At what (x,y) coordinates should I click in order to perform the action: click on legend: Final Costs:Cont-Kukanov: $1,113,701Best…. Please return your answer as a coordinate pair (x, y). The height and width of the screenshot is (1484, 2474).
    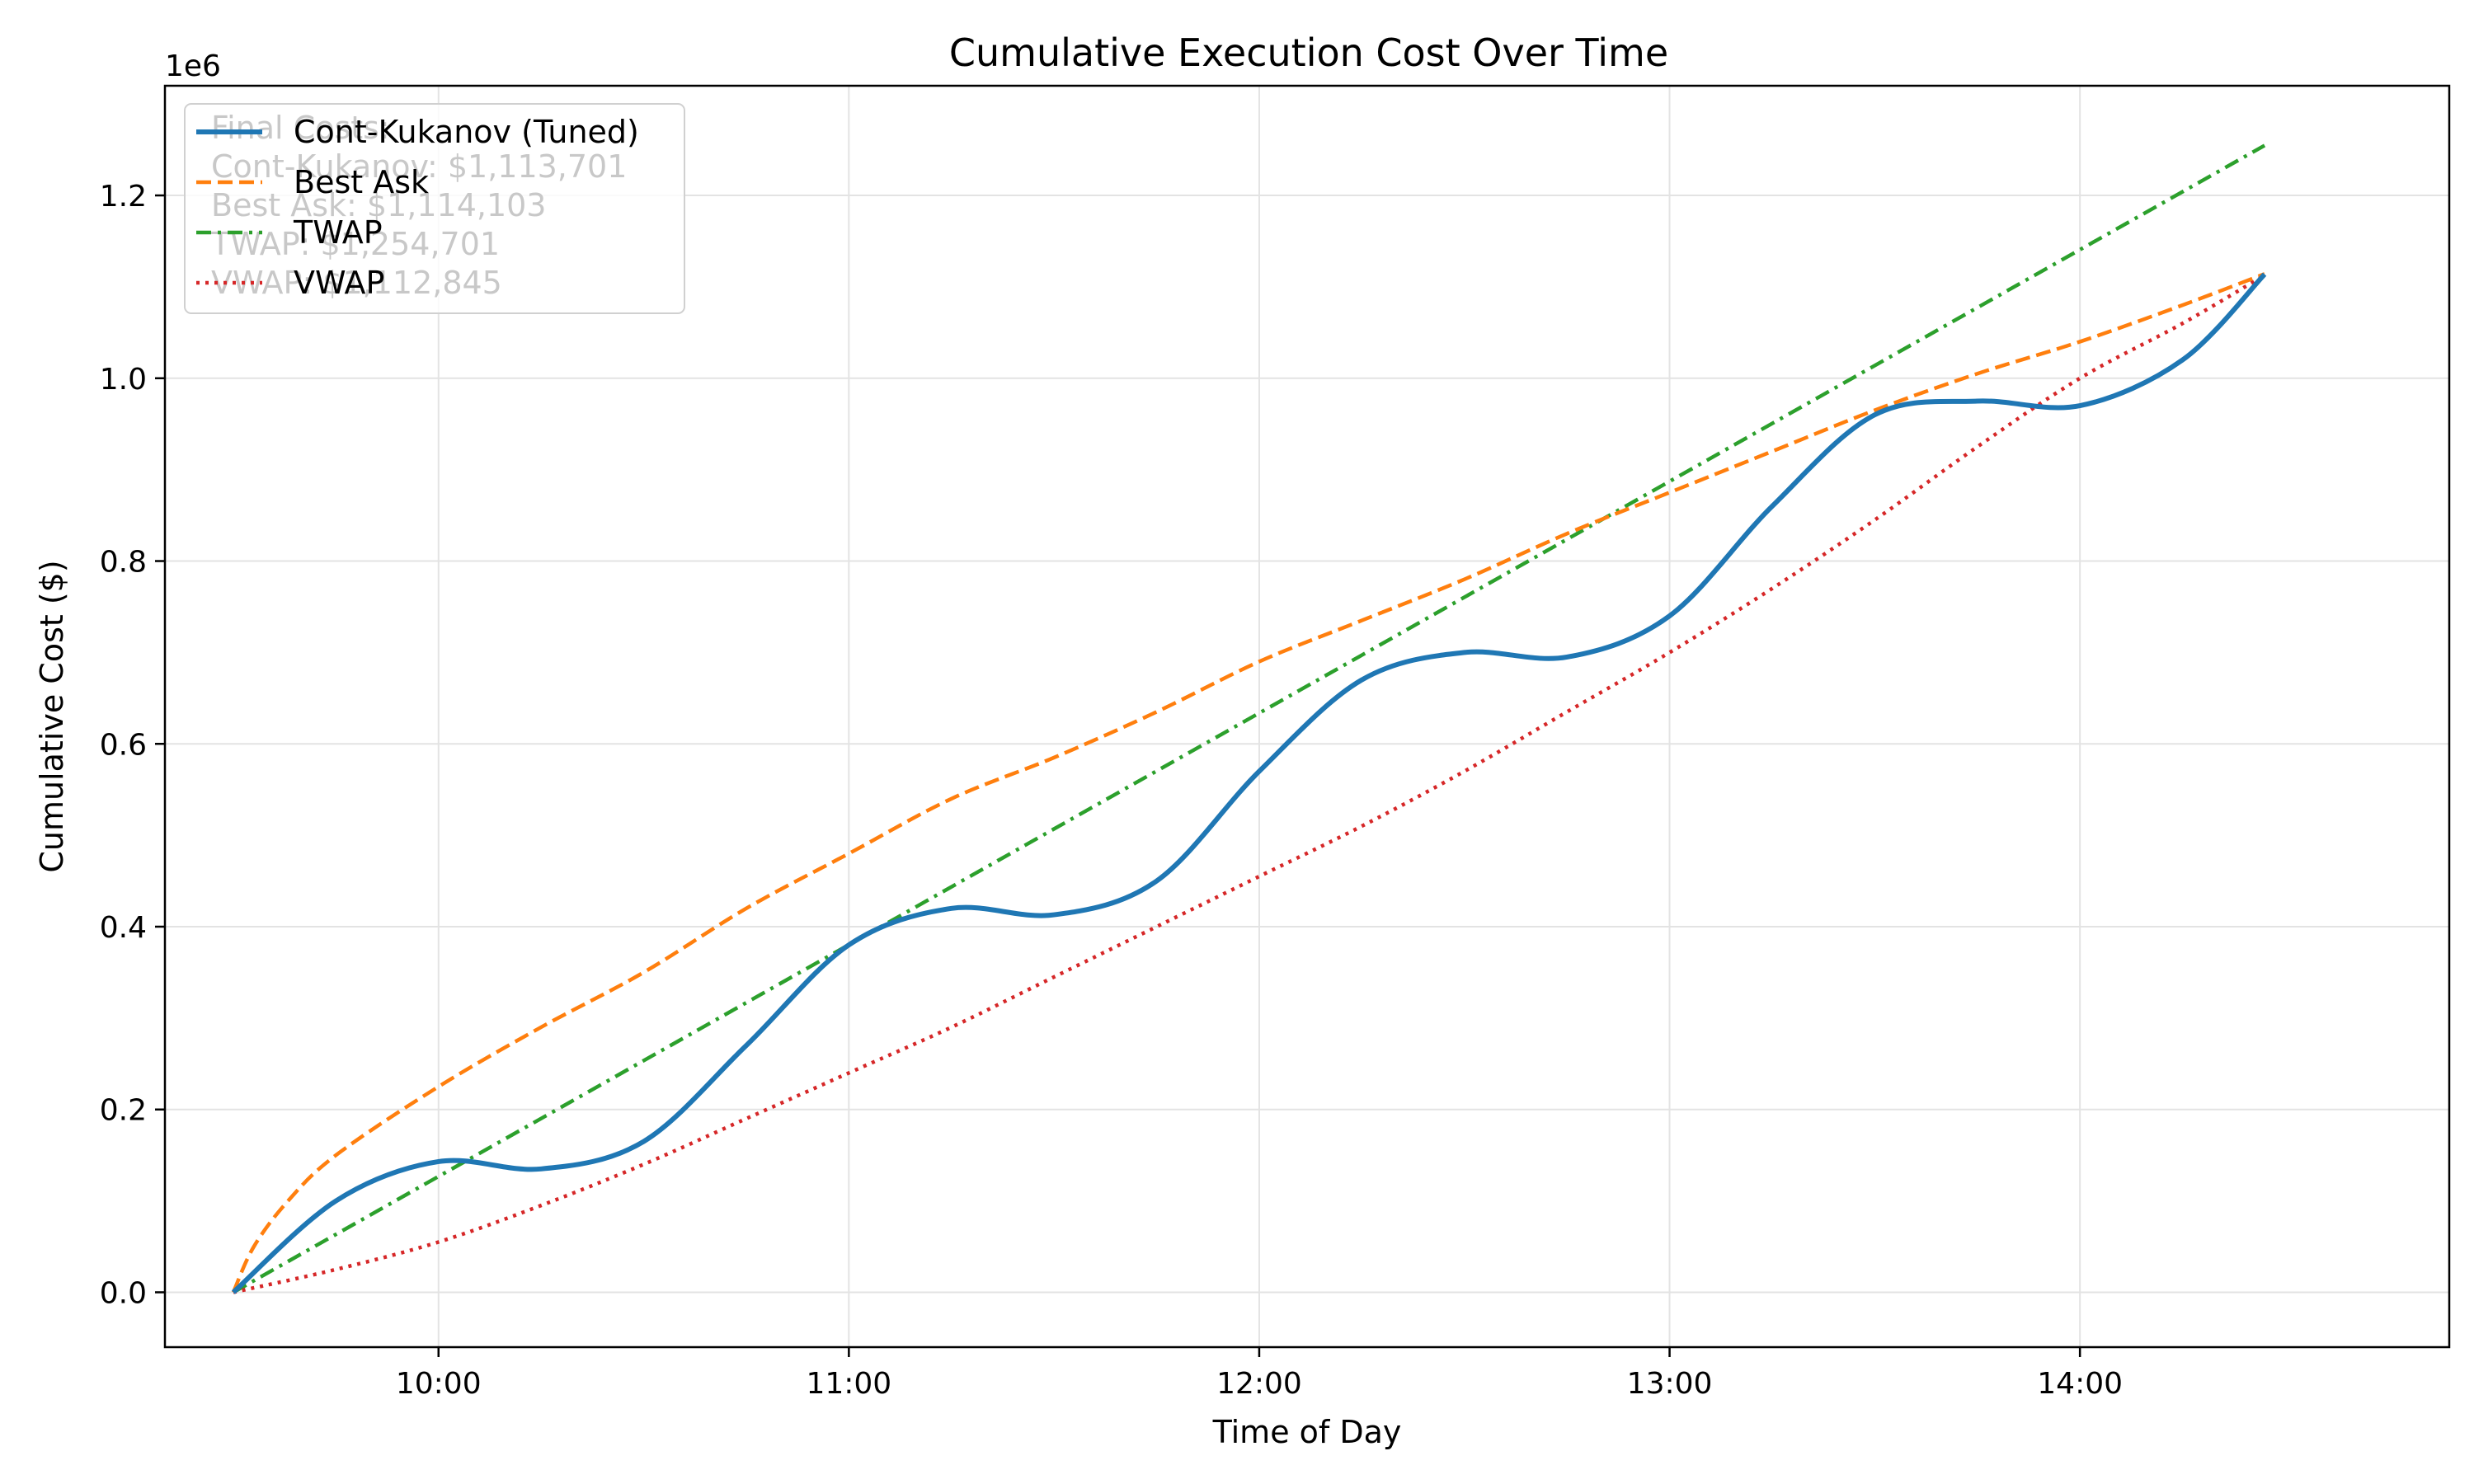
    Looking at the image, I should click on (434, 208).